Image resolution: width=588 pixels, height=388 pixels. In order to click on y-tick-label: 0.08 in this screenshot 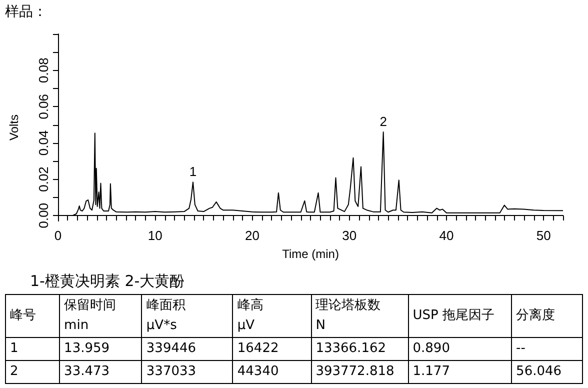, I will do `click(43, 70)`.